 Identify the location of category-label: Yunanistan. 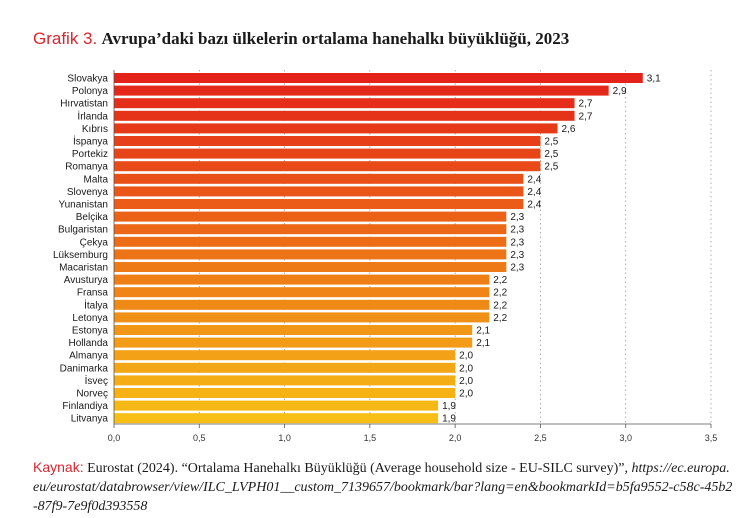
(84, 205).